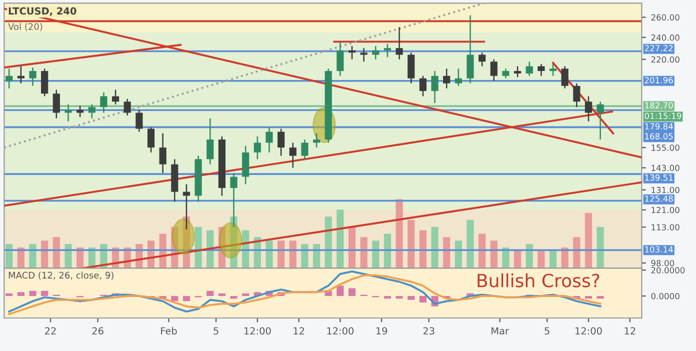  What do you see at coordinates (25, 27) in the screenshot?
I see `chart-title: Vol (20)` at bounding box center [25, 27].